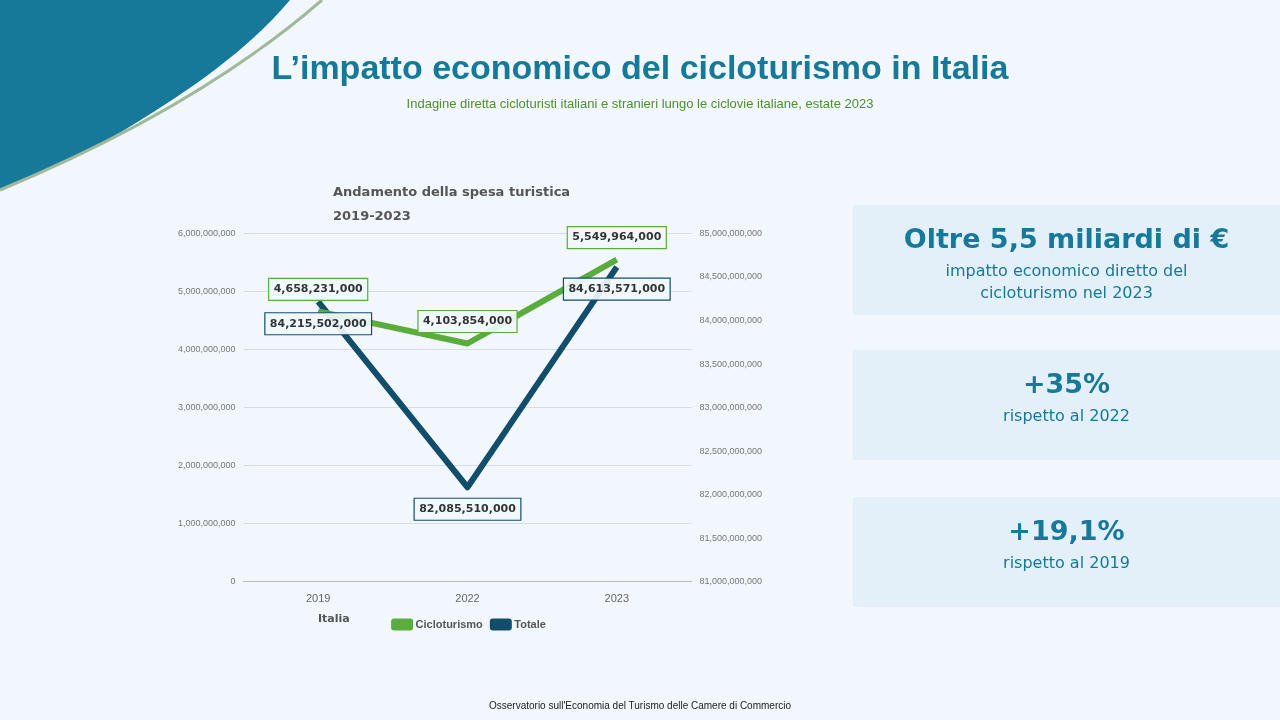 The width and height of the screenshot is (1280, 720). I want to click on x-tick-label: 2019, so click(318, 598).